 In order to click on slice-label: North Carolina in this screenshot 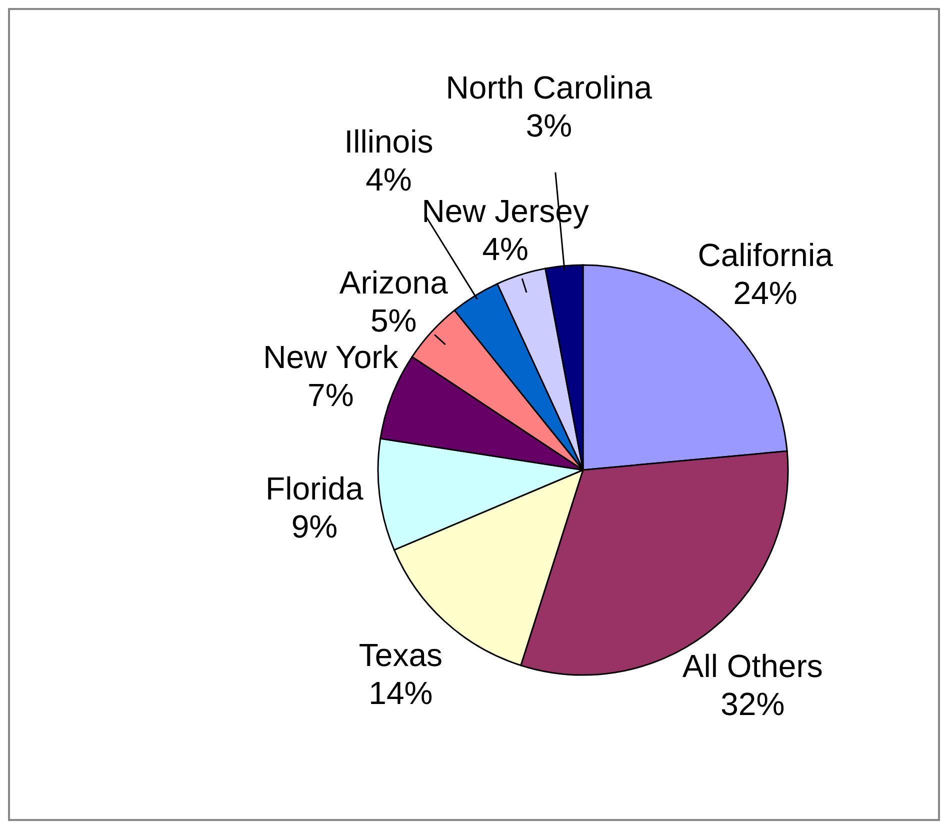, I will do `click(549, 88)`.